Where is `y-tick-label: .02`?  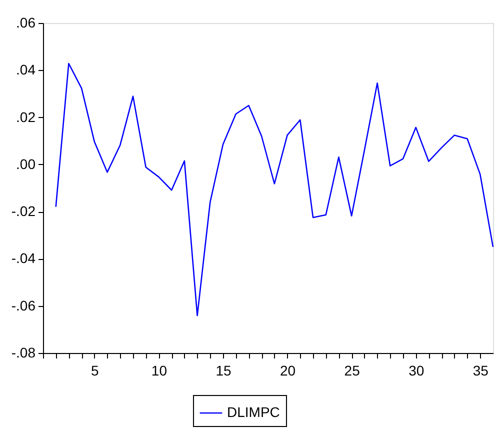
y-tick-label: .02 is located at coordinates (26, 116).